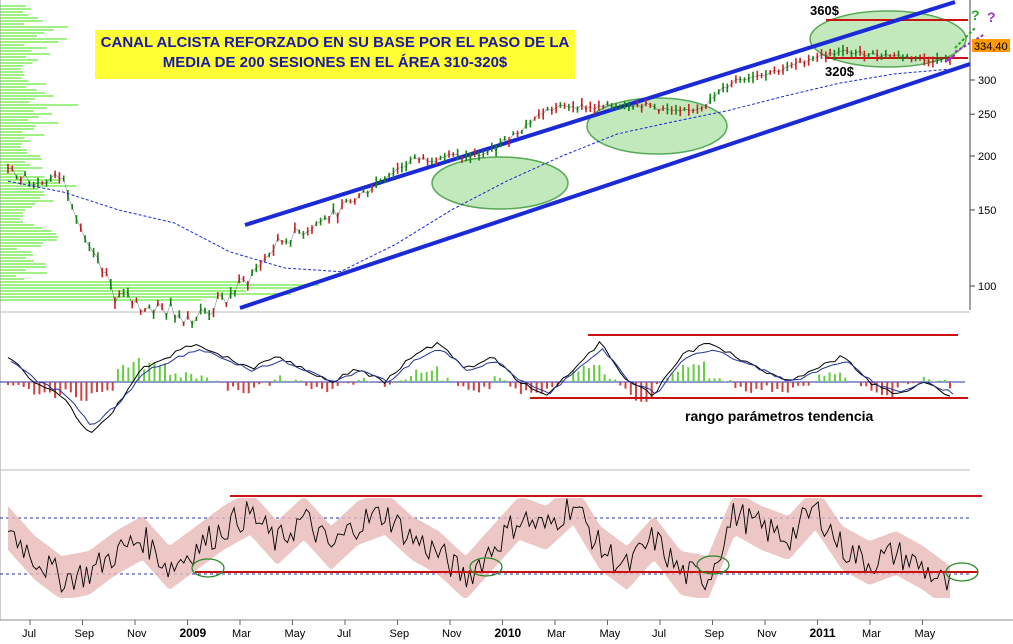 The height and width of the screenshot is (644, 1013). I want to click on y-tick-label: 300, so click(987, 81).